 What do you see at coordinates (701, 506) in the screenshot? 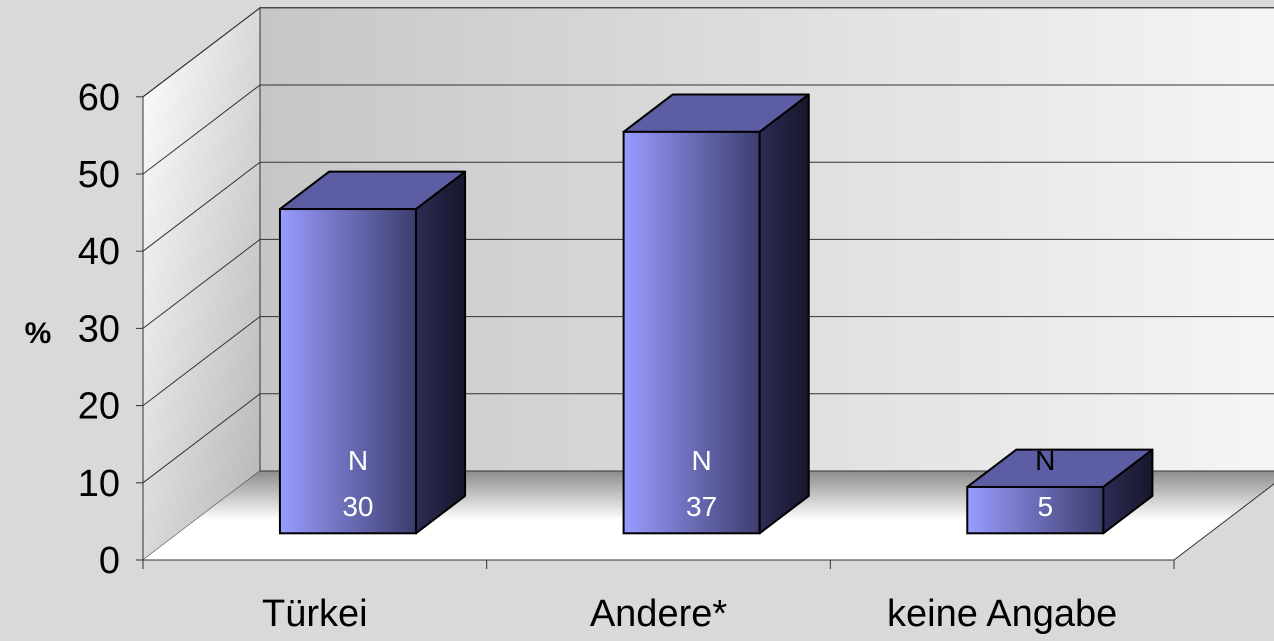
I see `bar-label-count: 37` at bounding box center [701, 506].